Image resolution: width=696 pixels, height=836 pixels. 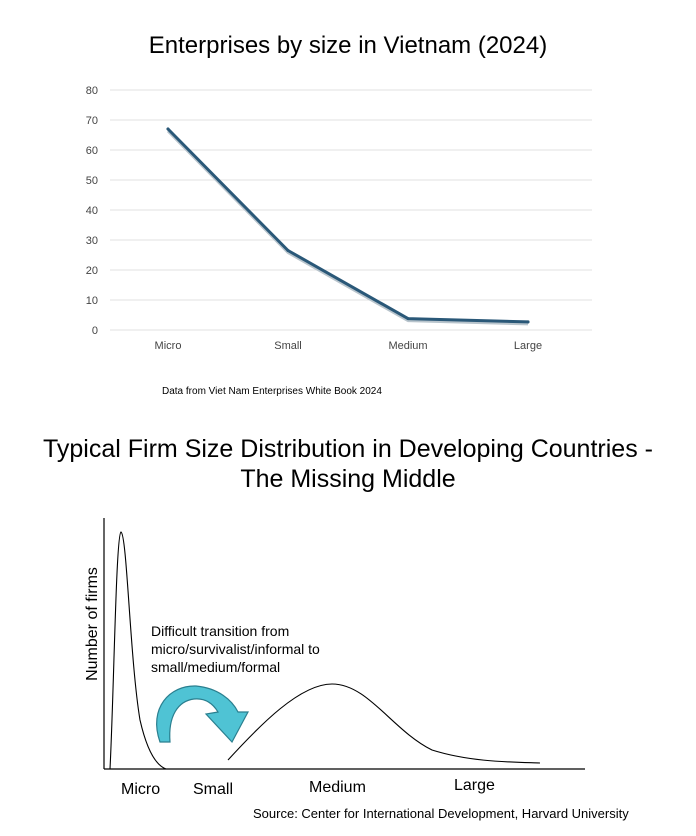 What do you see at coordinates (202, 714) in the screenshot?
I see `chart2-transition-arrow` at bounding box center [202, 714].